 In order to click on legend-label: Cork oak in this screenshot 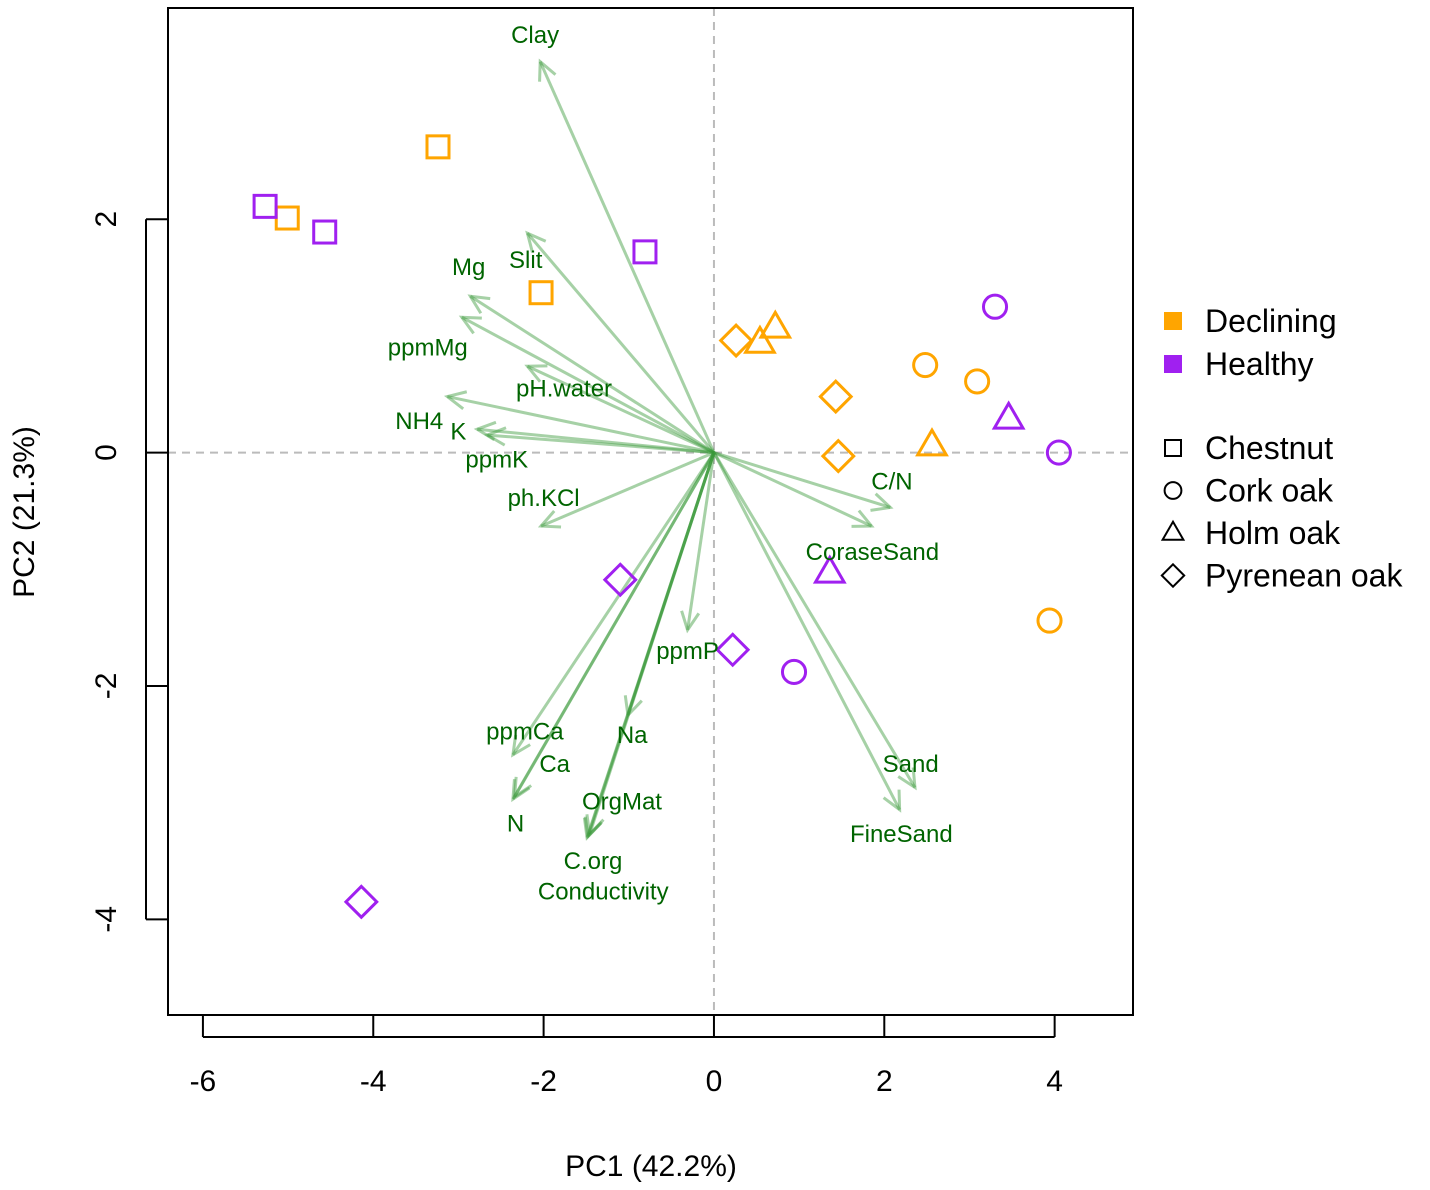, I will do `click(1269, 491)`.